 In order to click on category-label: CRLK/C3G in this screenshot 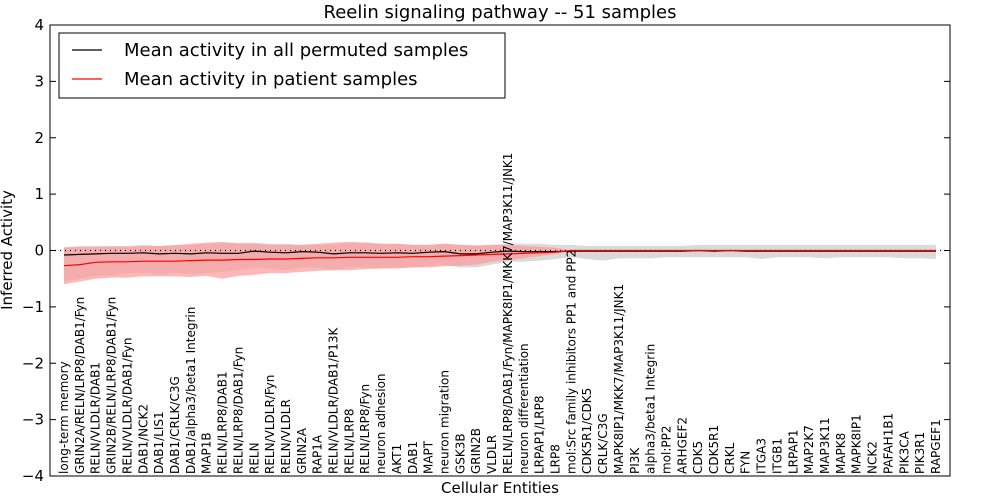, I will do `click(603, 443)`.